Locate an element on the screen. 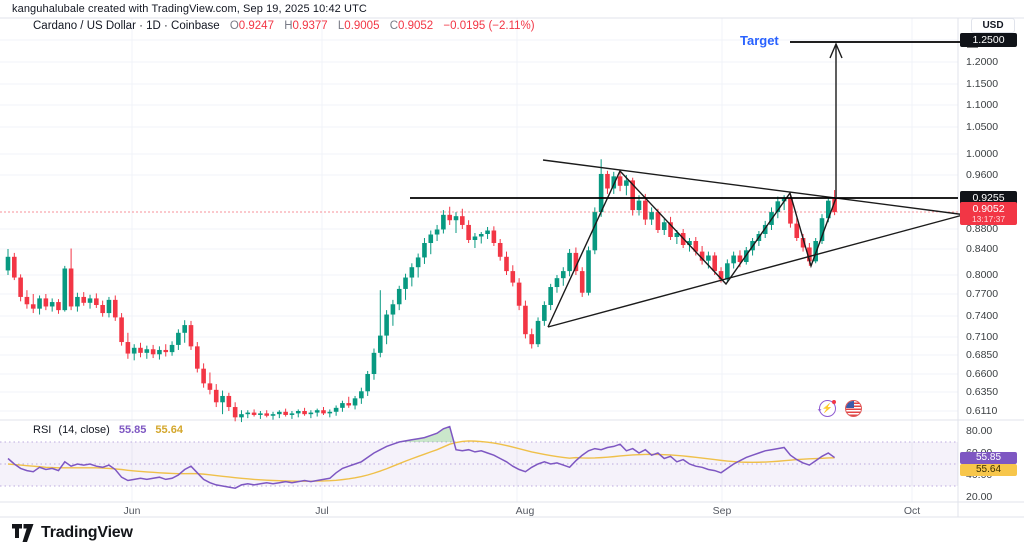  price-tick-label: 0.6110 is located at coordinates (982, 411).